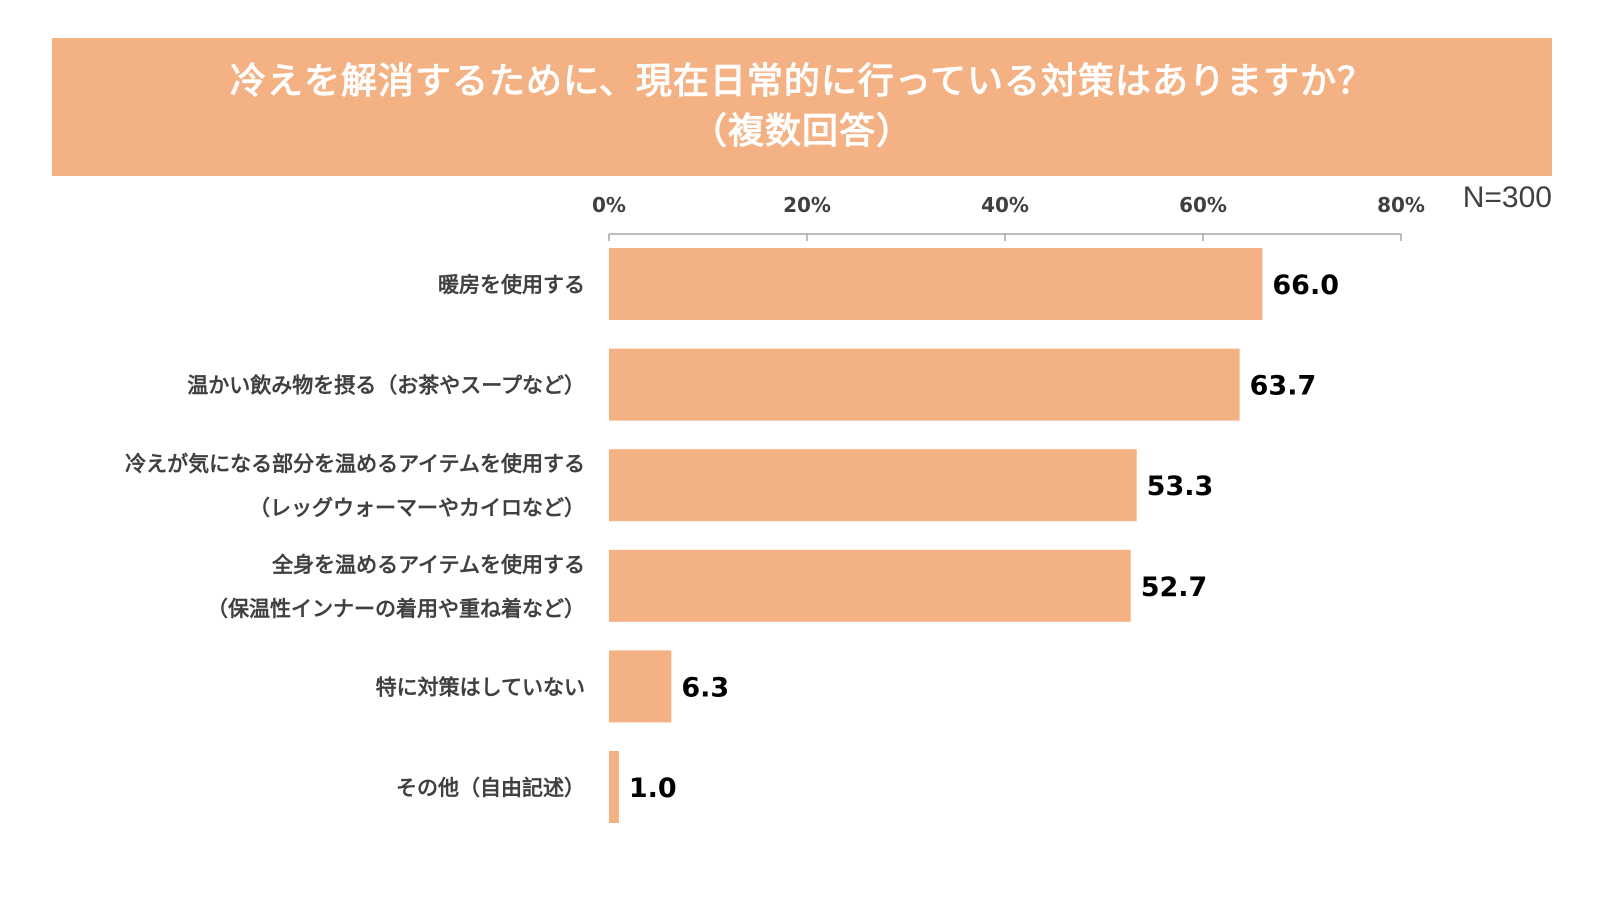 This screenshot has height=900, width=1600. What do you see at coordinates (1507, 197) in the screenshot?
I see `sample-size-label: N=300` at bounding box center [1507, 197].